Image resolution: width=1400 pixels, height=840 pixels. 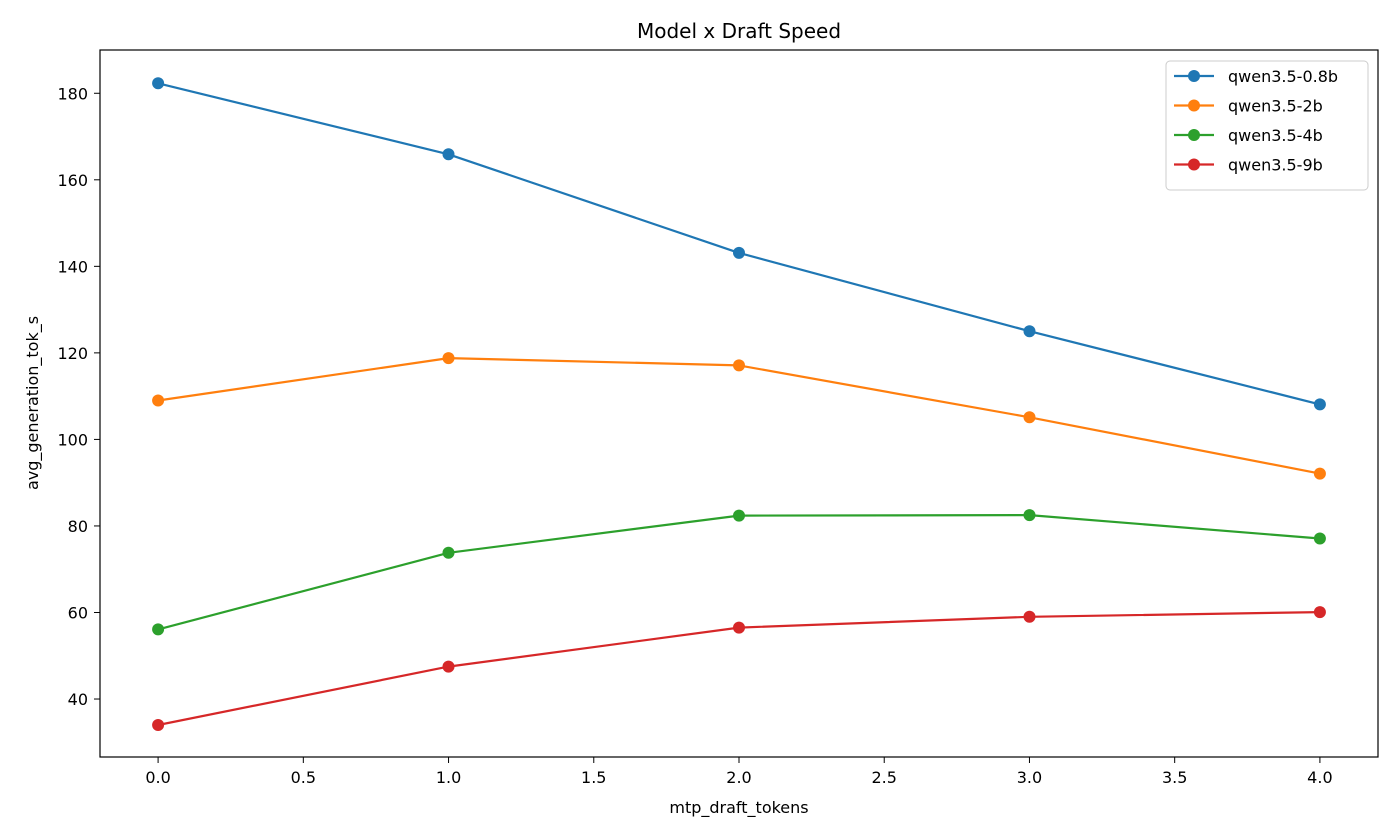 I want to click on data-point-qwen3.5-9b-4, so click(x=1319, y=612).